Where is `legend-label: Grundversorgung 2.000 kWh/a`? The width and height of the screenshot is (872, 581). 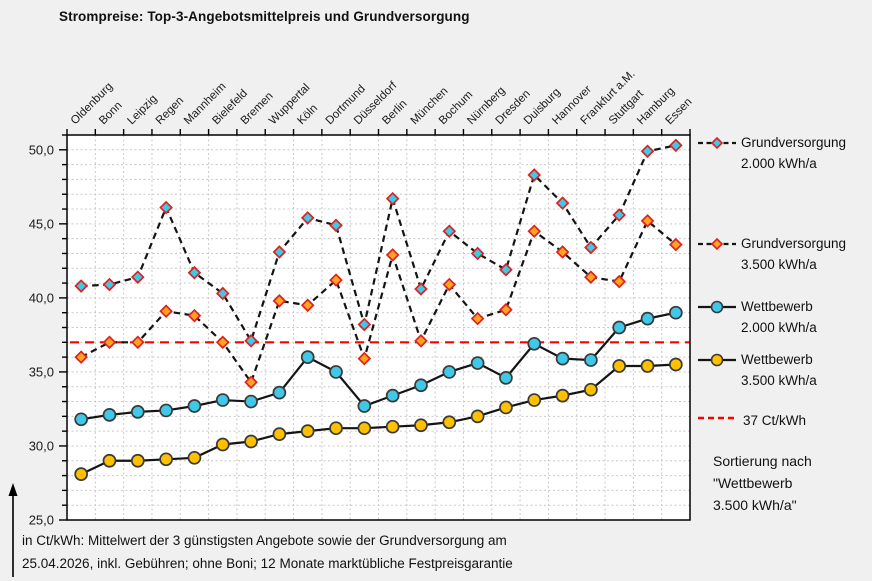
legend-label: Grundversorgung 2.000 kWh/a is located at coordinates (793, 153).